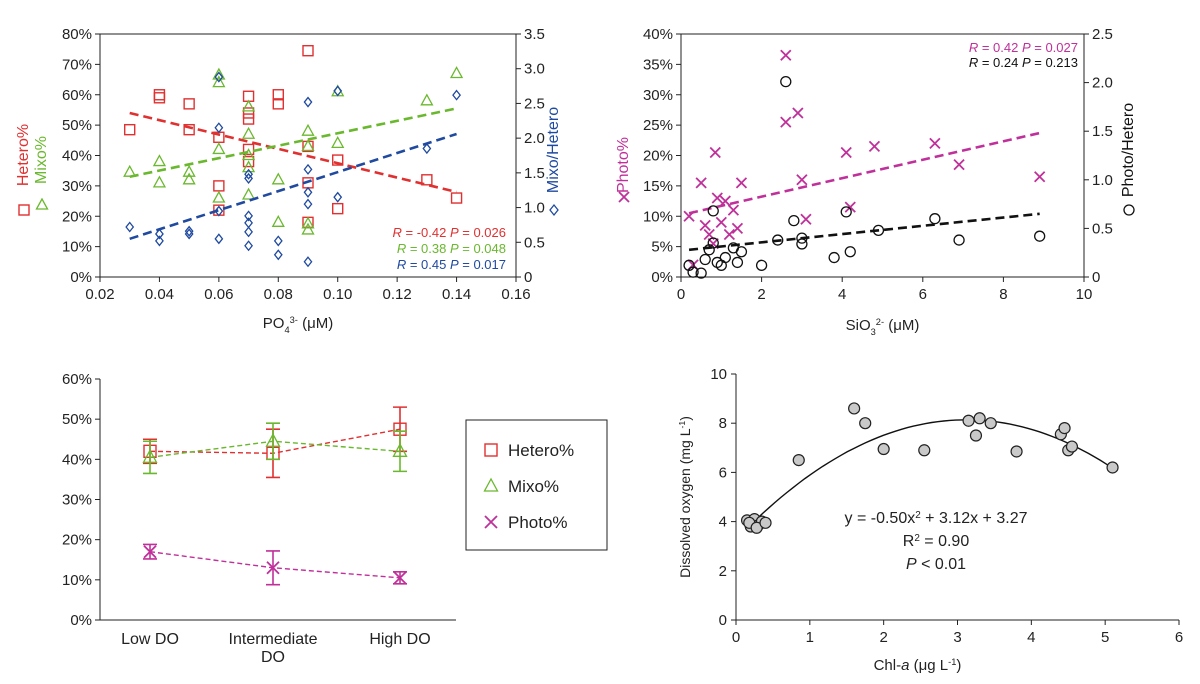 This screenshot has width=1200, height=684. What do you see at coordinates (957, 637) in the screenshot?
I see `panel-d-xtick-label: 3` at bounding box center [957, 637].